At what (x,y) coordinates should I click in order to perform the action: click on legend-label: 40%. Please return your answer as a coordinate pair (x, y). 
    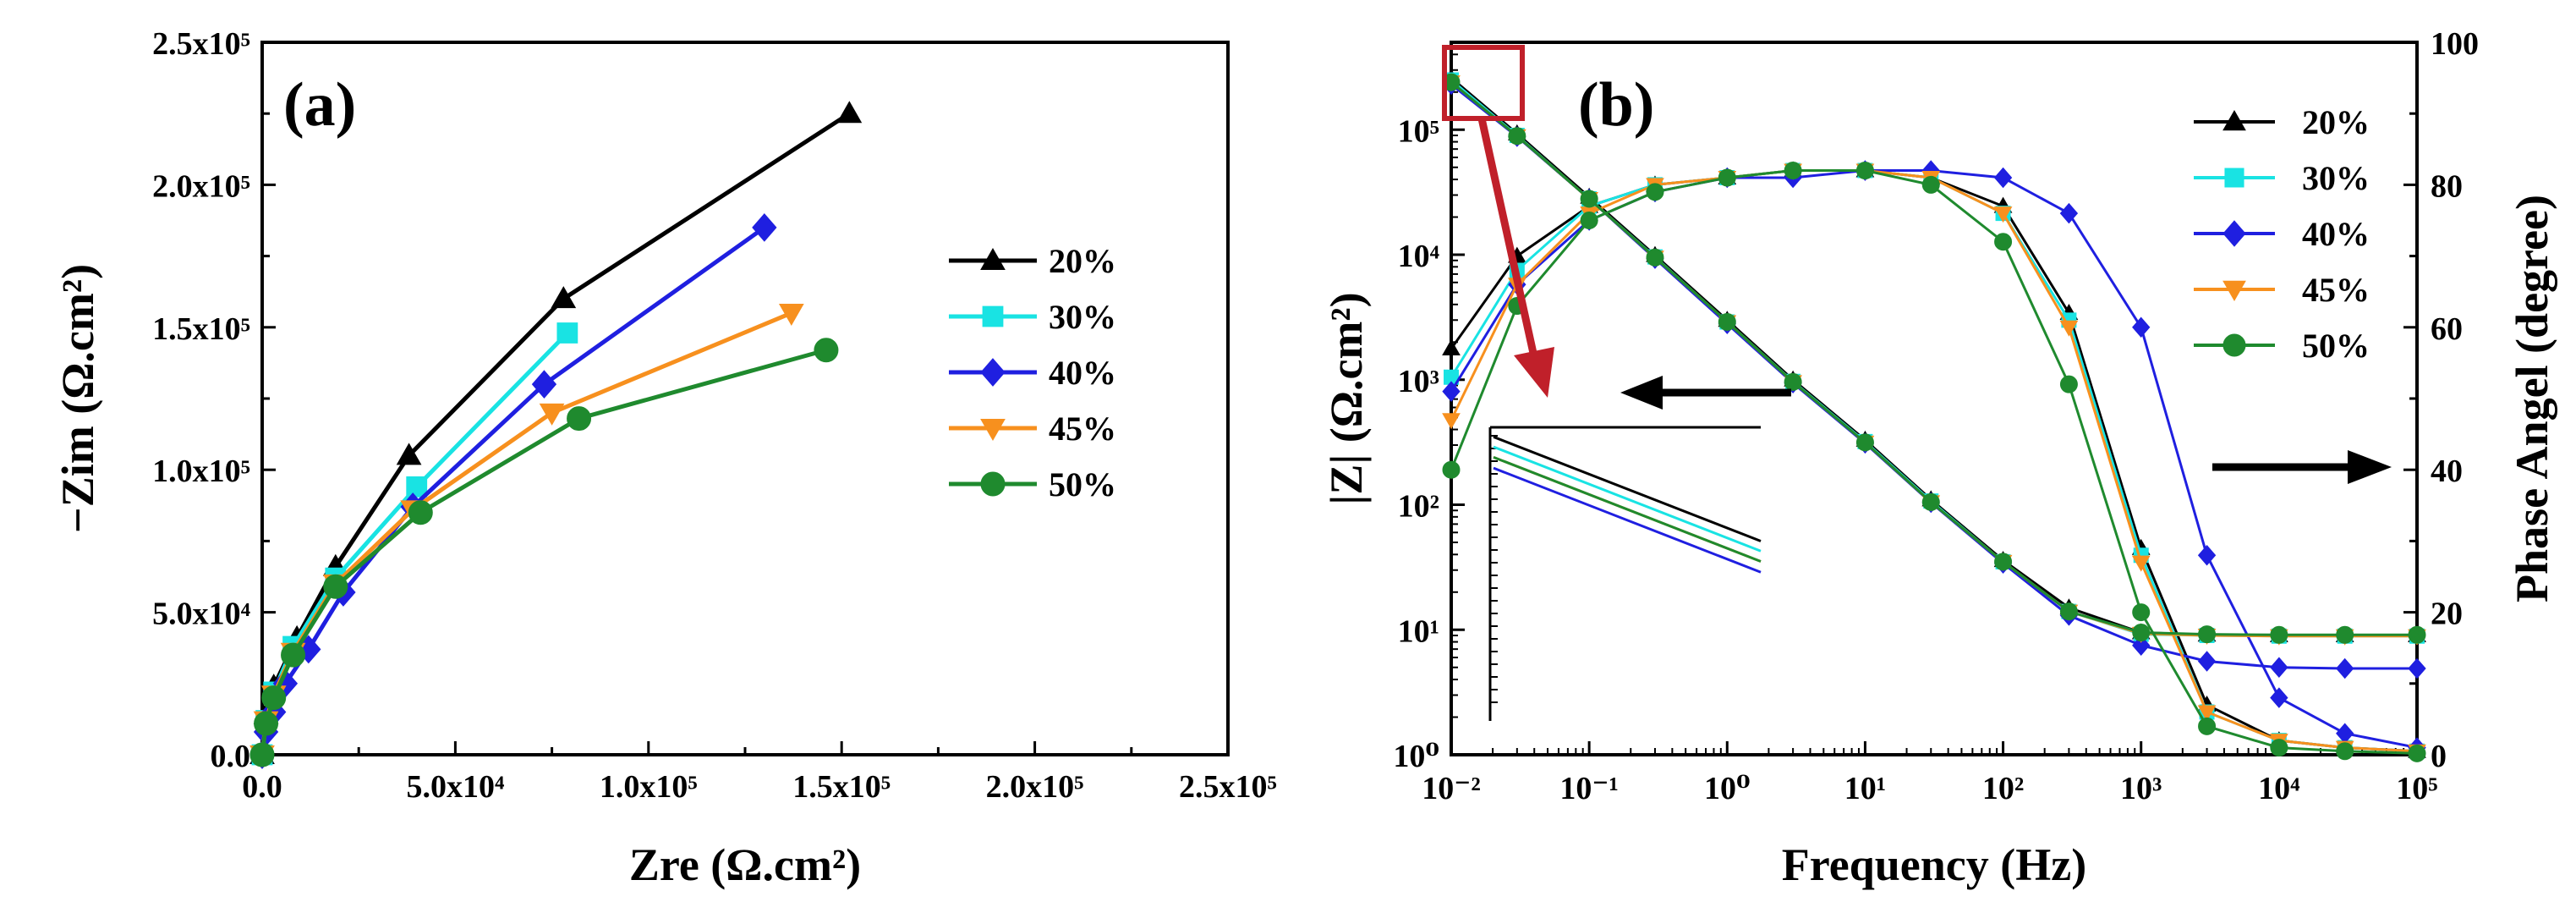
    Looking at the image, I should click on (2336, 234).